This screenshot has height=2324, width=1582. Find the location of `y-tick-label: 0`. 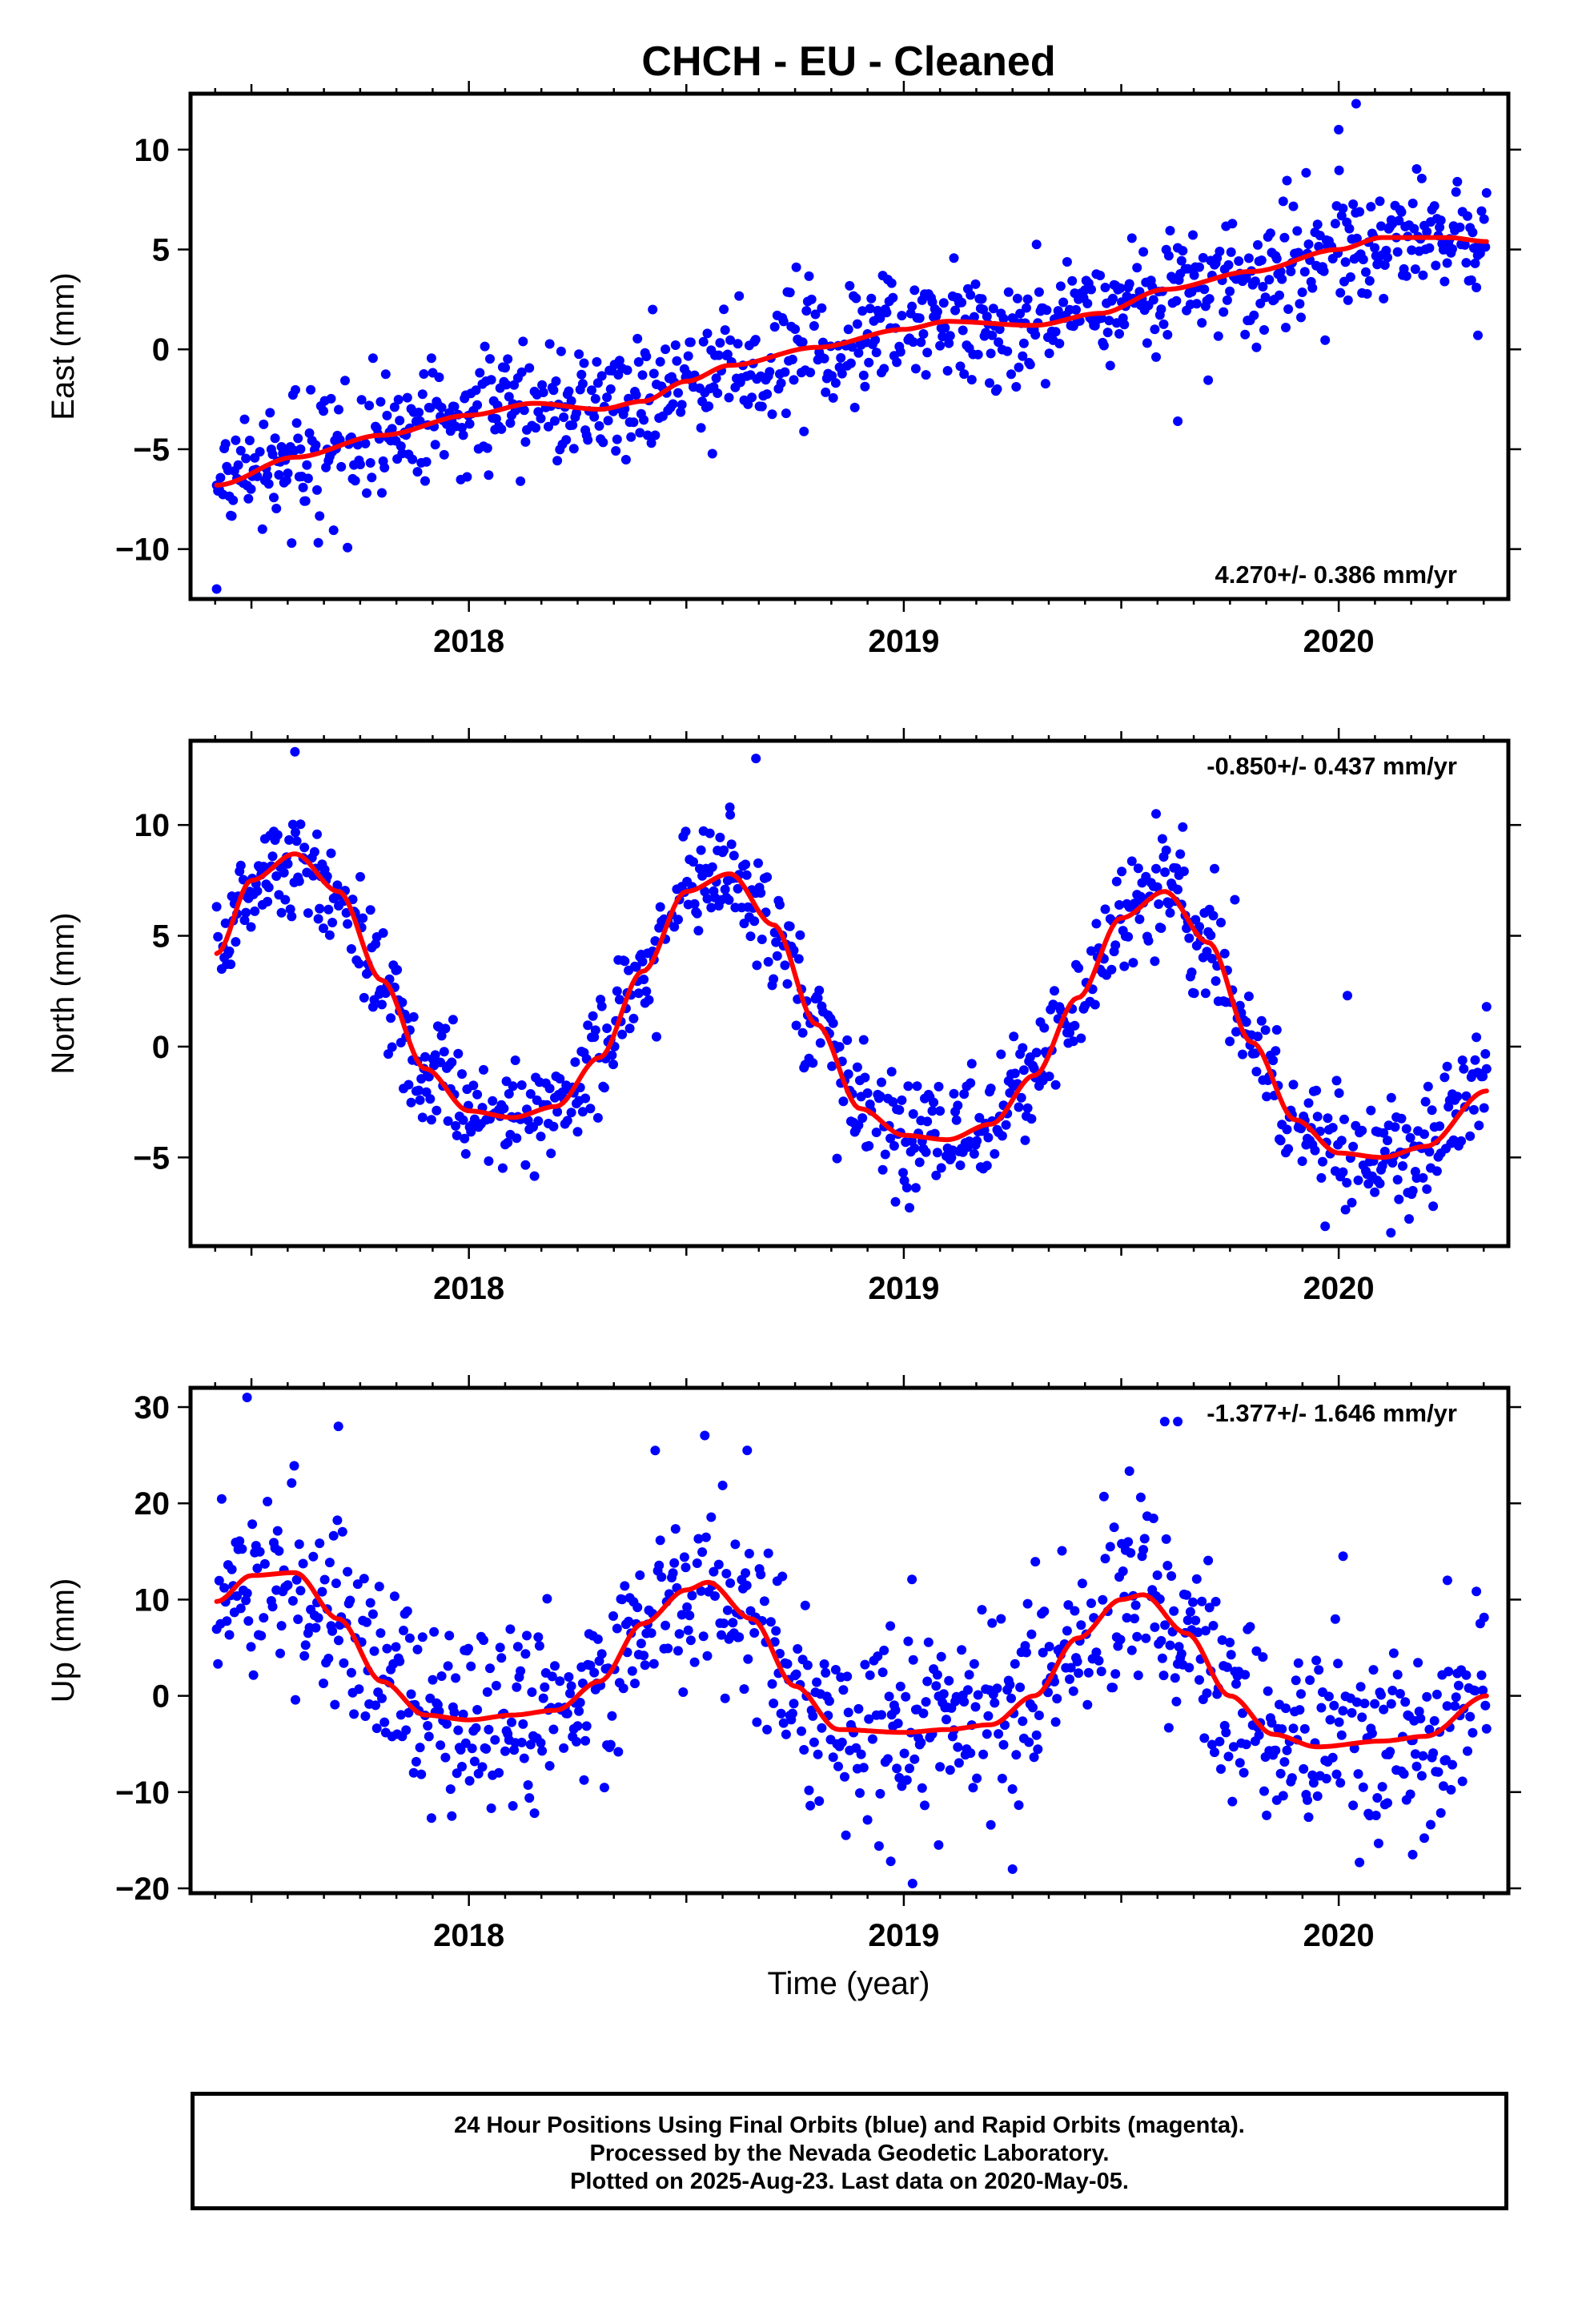

y-tick-label: 0 is located at coordinates (161, 1697).